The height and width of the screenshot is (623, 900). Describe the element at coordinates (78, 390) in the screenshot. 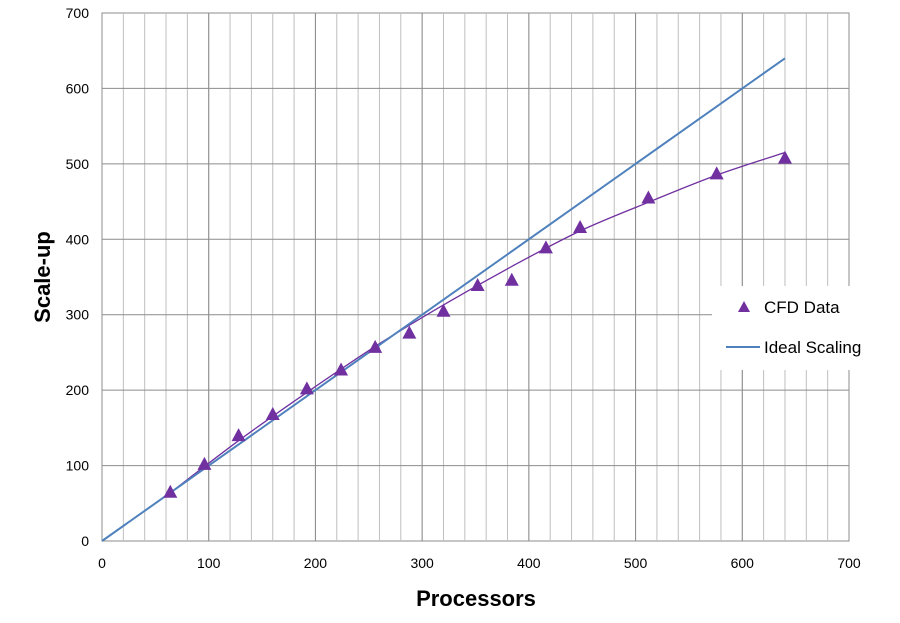

I see `y-tick-label: 200` at that location.